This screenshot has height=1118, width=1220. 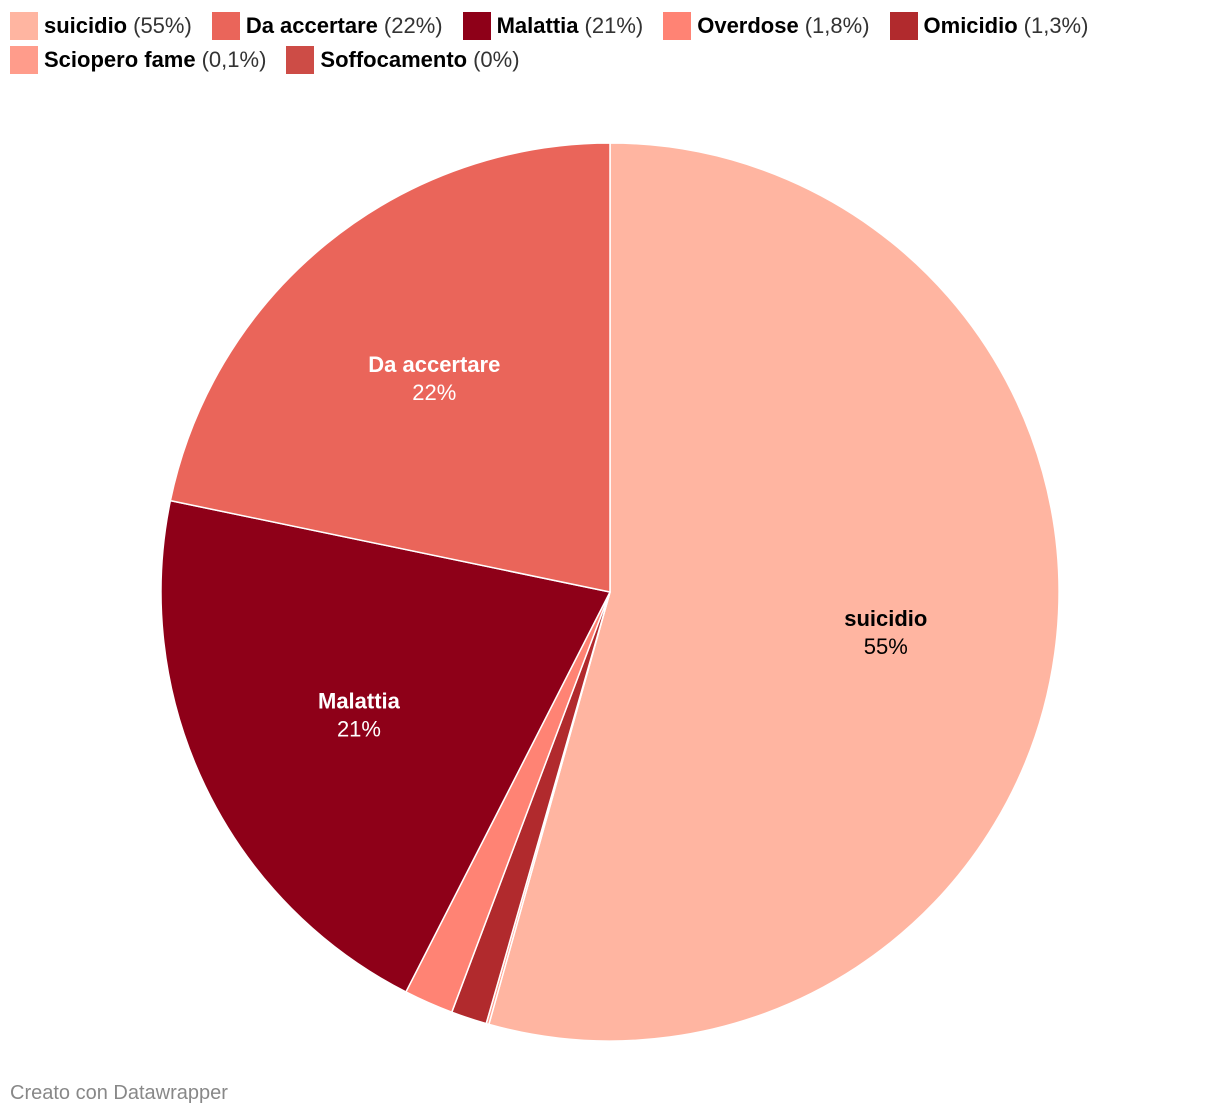 What do you see at coordinates (614, 25) in the screenshot?
I see `legend-percentage: (21%)` at bounding box center [614, 25].